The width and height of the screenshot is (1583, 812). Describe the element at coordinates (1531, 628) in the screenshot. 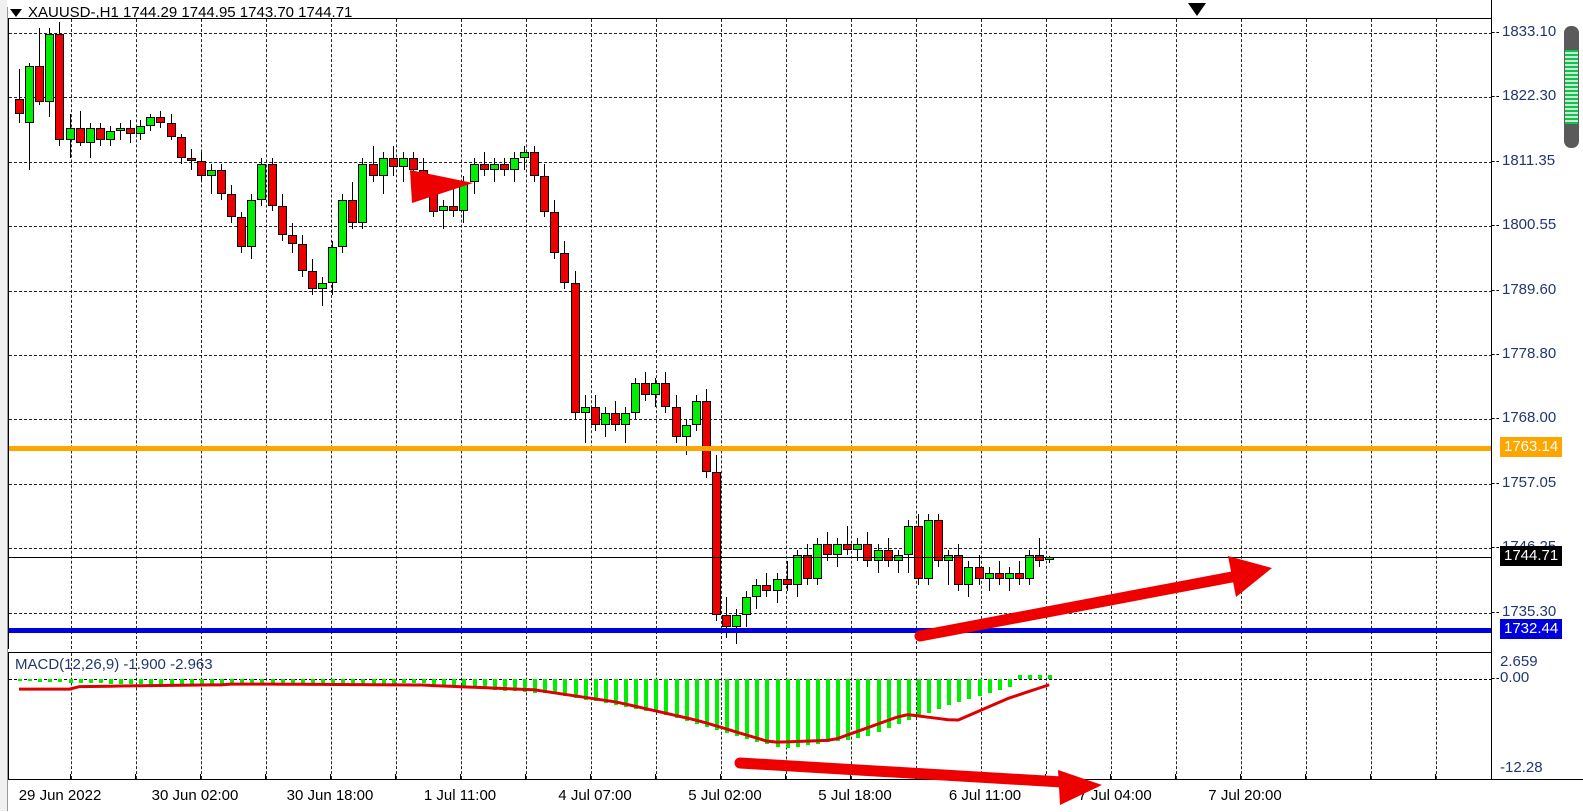

I see `support-level-badge: 1732.44` at that location.